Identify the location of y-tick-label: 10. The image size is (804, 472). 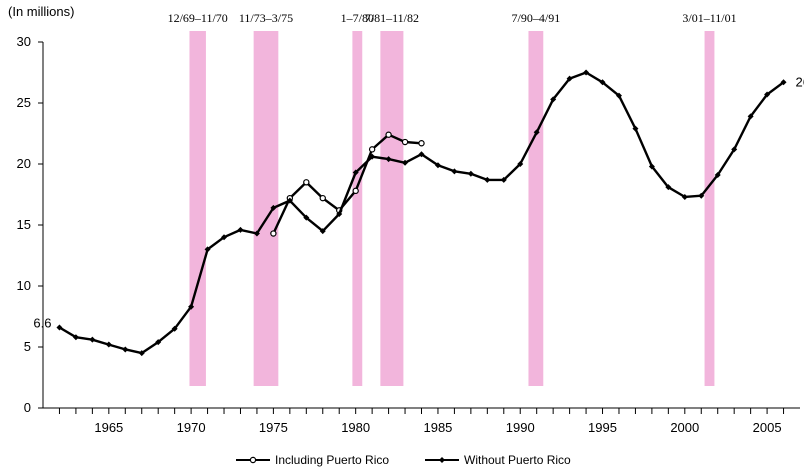
(24, 285).